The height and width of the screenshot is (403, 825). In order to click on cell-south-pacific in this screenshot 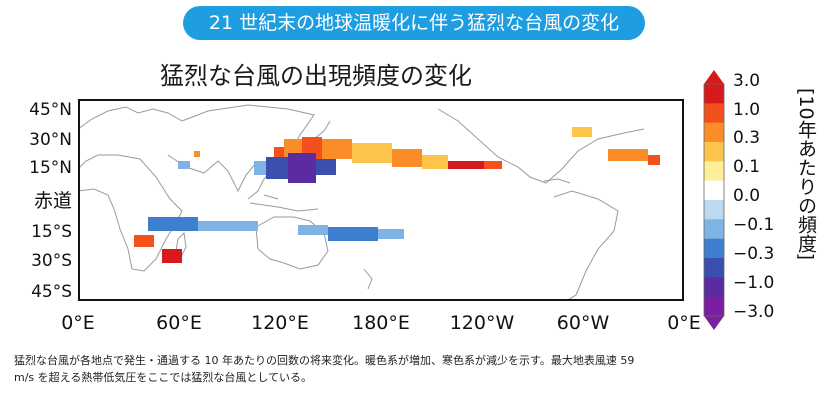, I will do `click(391, 234)`.